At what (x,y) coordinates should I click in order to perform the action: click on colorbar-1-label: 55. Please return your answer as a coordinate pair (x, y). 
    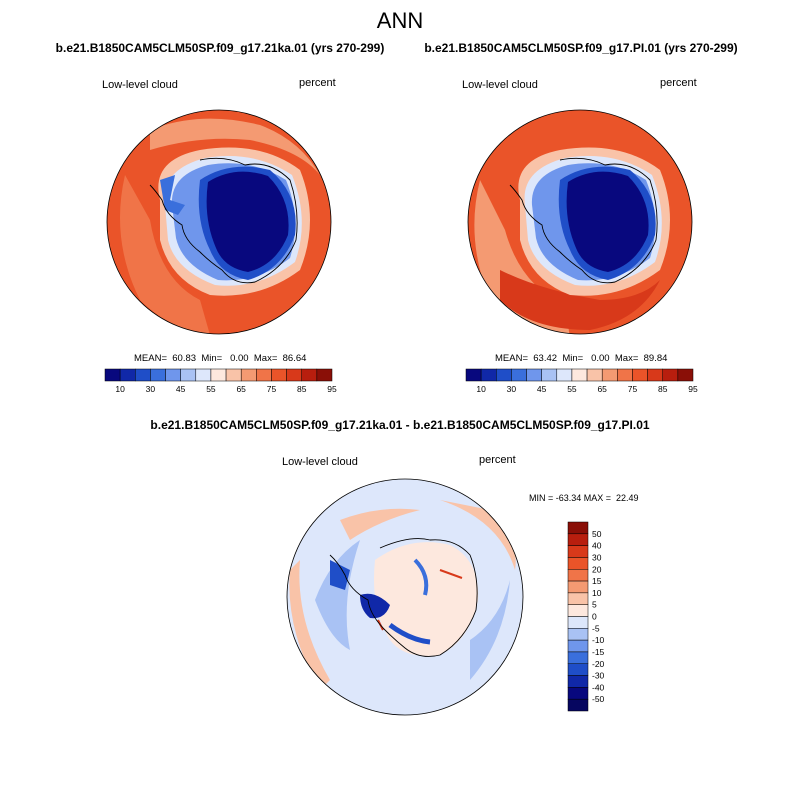
    Looking at the image, I should click on (211, 389).